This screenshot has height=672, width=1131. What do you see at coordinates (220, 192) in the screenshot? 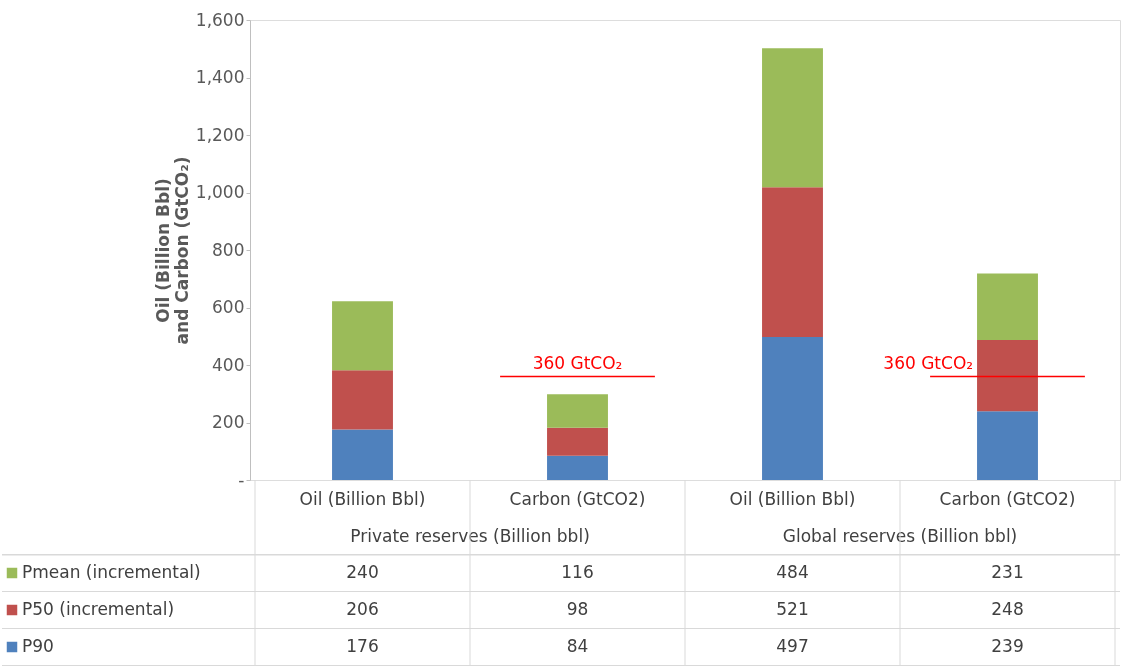
I see `y-tick-label: 1,000` at bounding box center [220, 192].